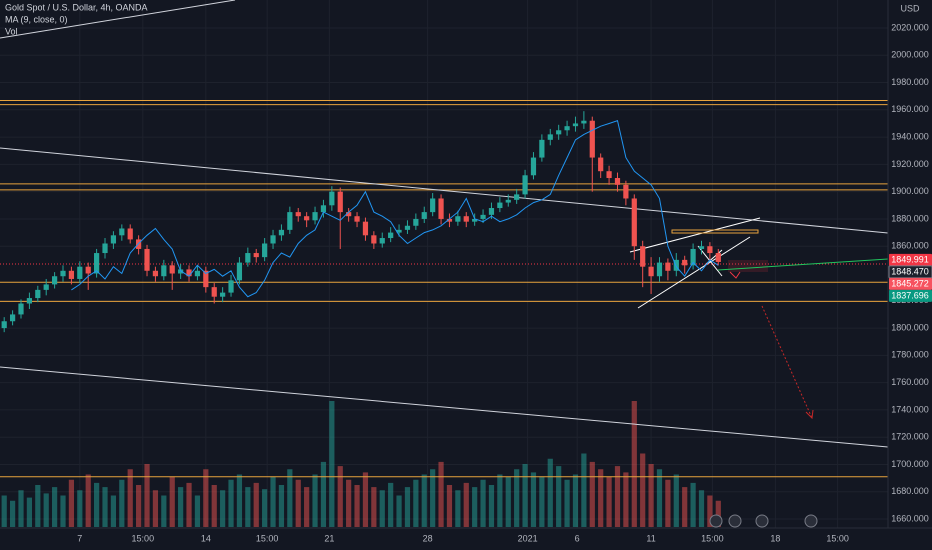  Describe the element at coordinates (910, 109) in the screenshot. I see `y-tick-label: 1960.000` at that location.